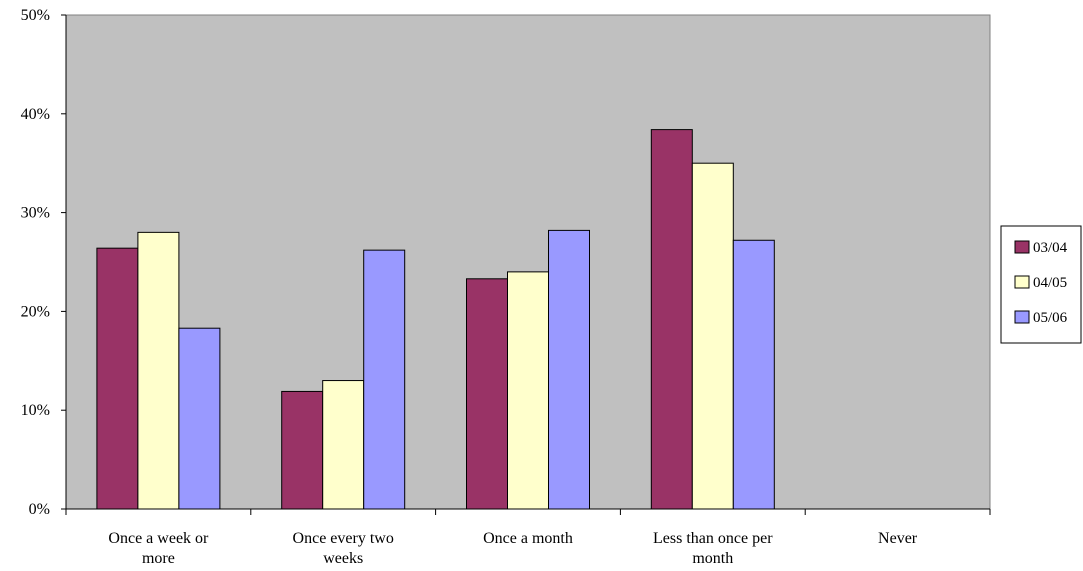 The width and height of the screenshot is (1083, 571). I want to click on x-category-label: Once a month, so click(528, 538).